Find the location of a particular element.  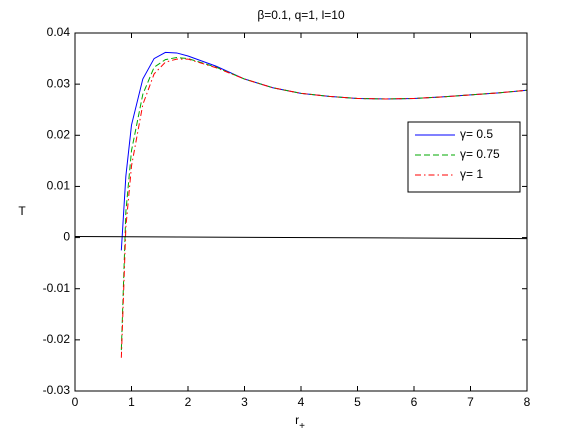

y-tick-label: 0.03 is located at coordinates (59, 83).